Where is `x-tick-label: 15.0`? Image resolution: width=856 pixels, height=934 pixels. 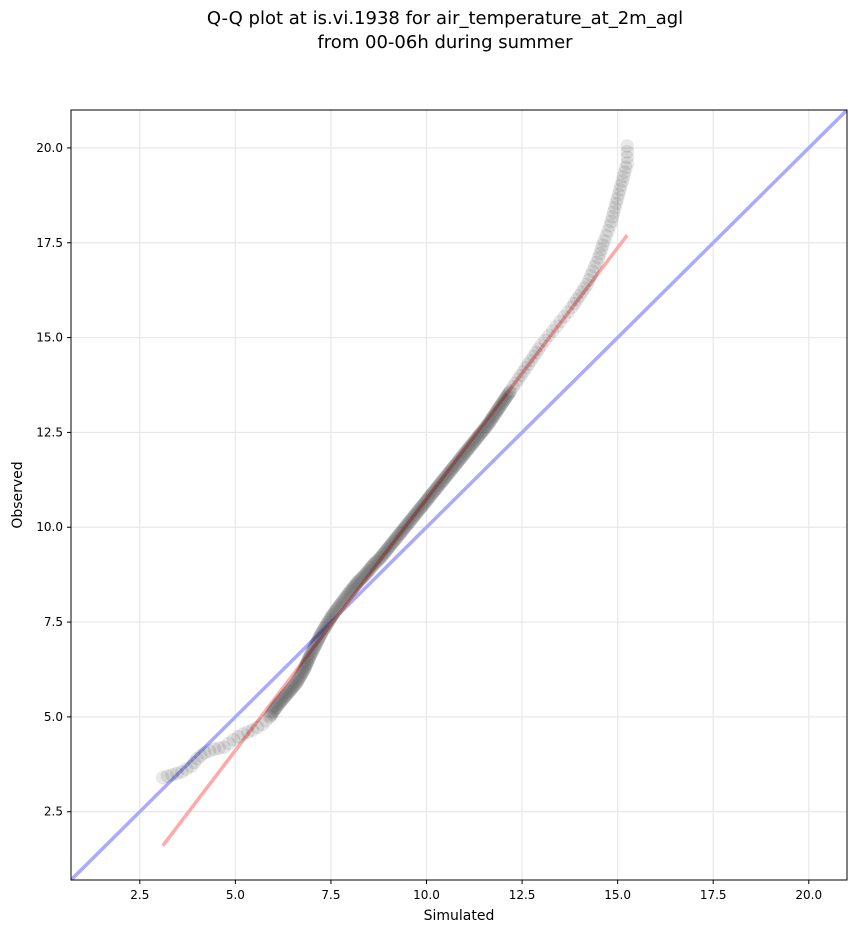 x-tick-label: 15.0 is located at coordinates (617, 895).